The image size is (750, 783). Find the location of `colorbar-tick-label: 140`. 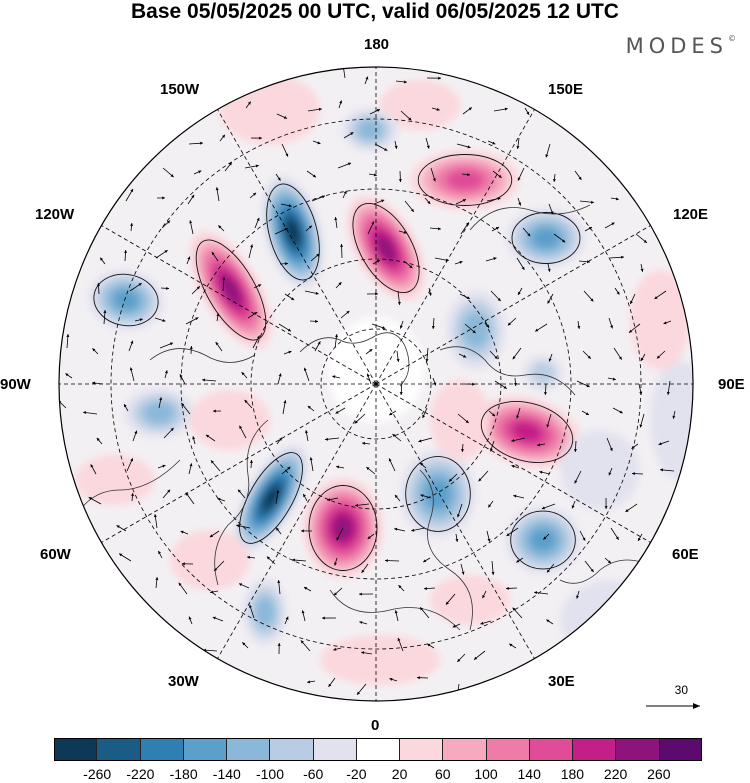

colorbar-tick-label: 140 is located at coordinates (529, 774).